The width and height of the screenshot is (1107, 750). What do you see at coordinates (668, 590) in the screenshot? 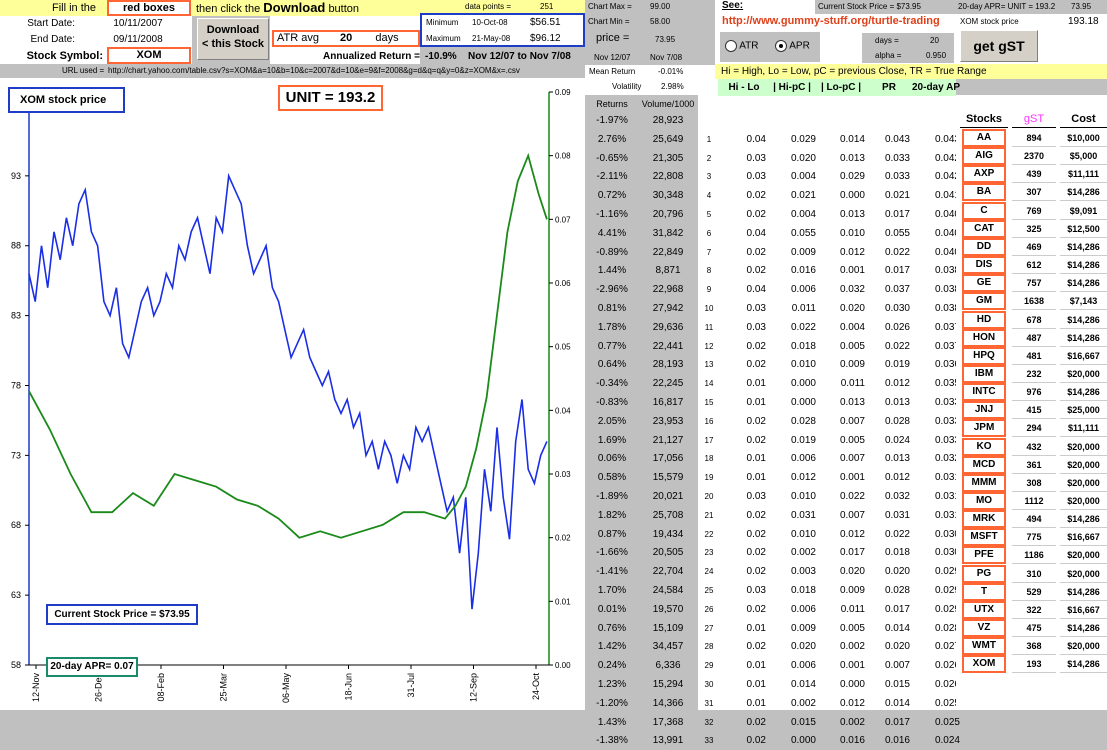
I see `table-cell: 24,584` at bounding box center [668, 590].